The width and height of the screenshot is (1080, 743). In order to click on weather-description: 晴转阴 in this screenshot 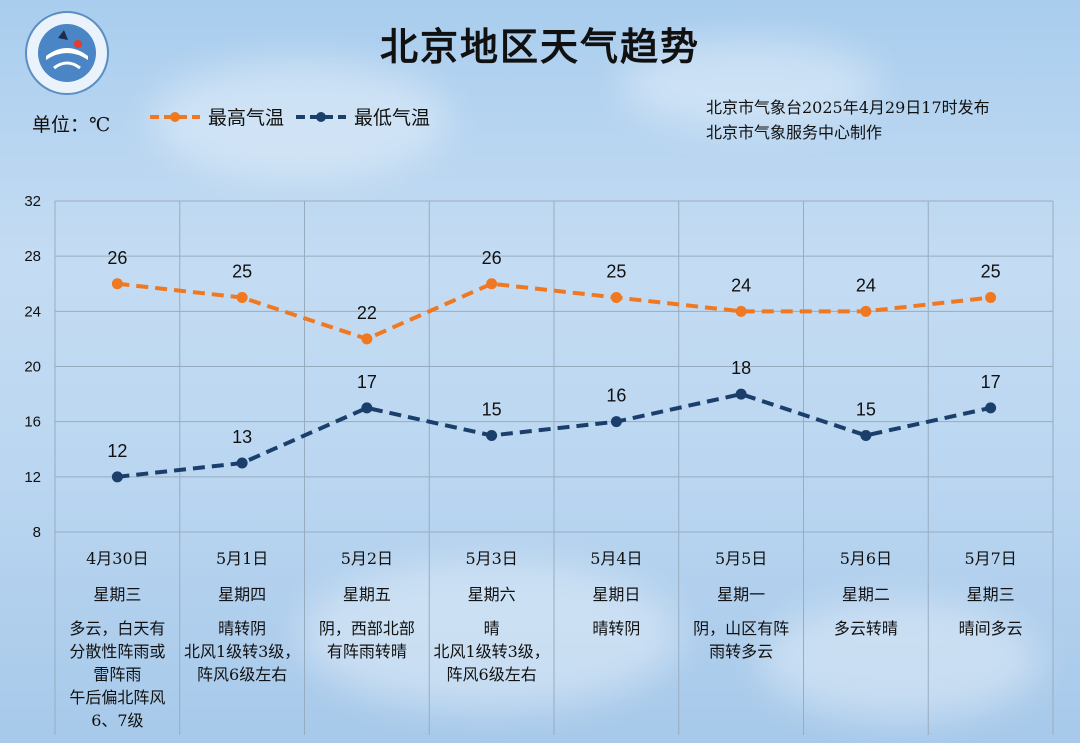, I will do `click(616, 628)`.